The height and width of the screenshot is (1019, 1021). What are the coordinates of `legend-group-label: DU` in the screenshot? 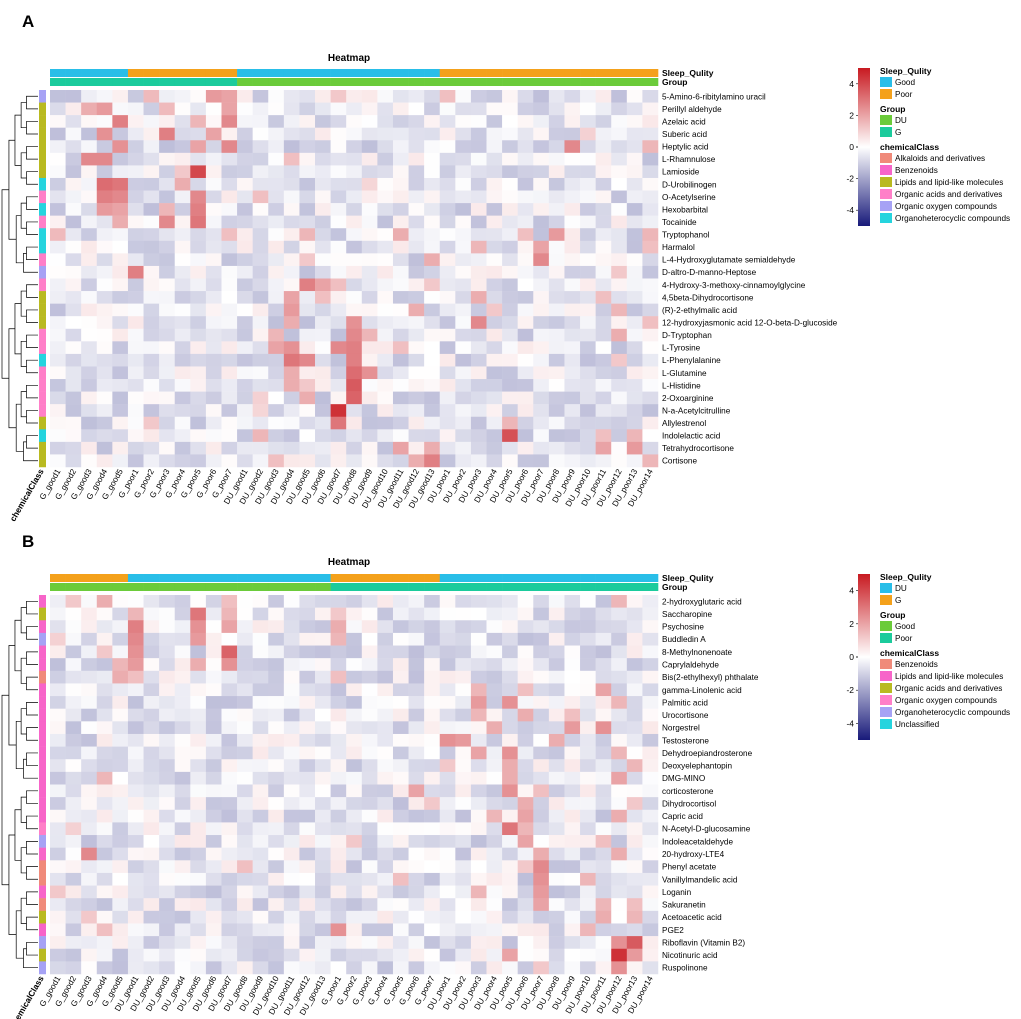 It's located at (901, 120).